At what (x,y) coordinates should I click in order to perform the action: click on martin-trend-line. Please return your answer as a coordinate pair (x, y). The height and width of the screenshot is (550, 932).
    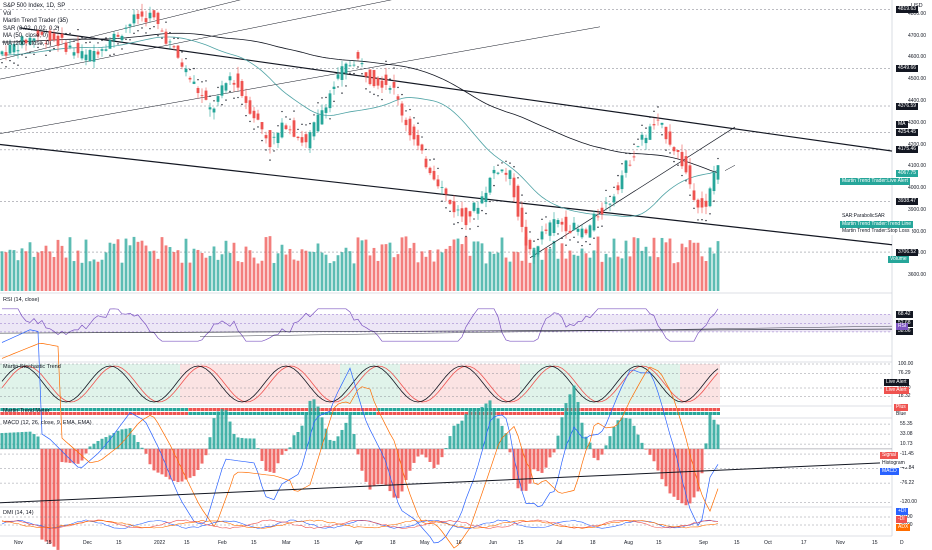
    Looking at the image, I should click on (632, 192).